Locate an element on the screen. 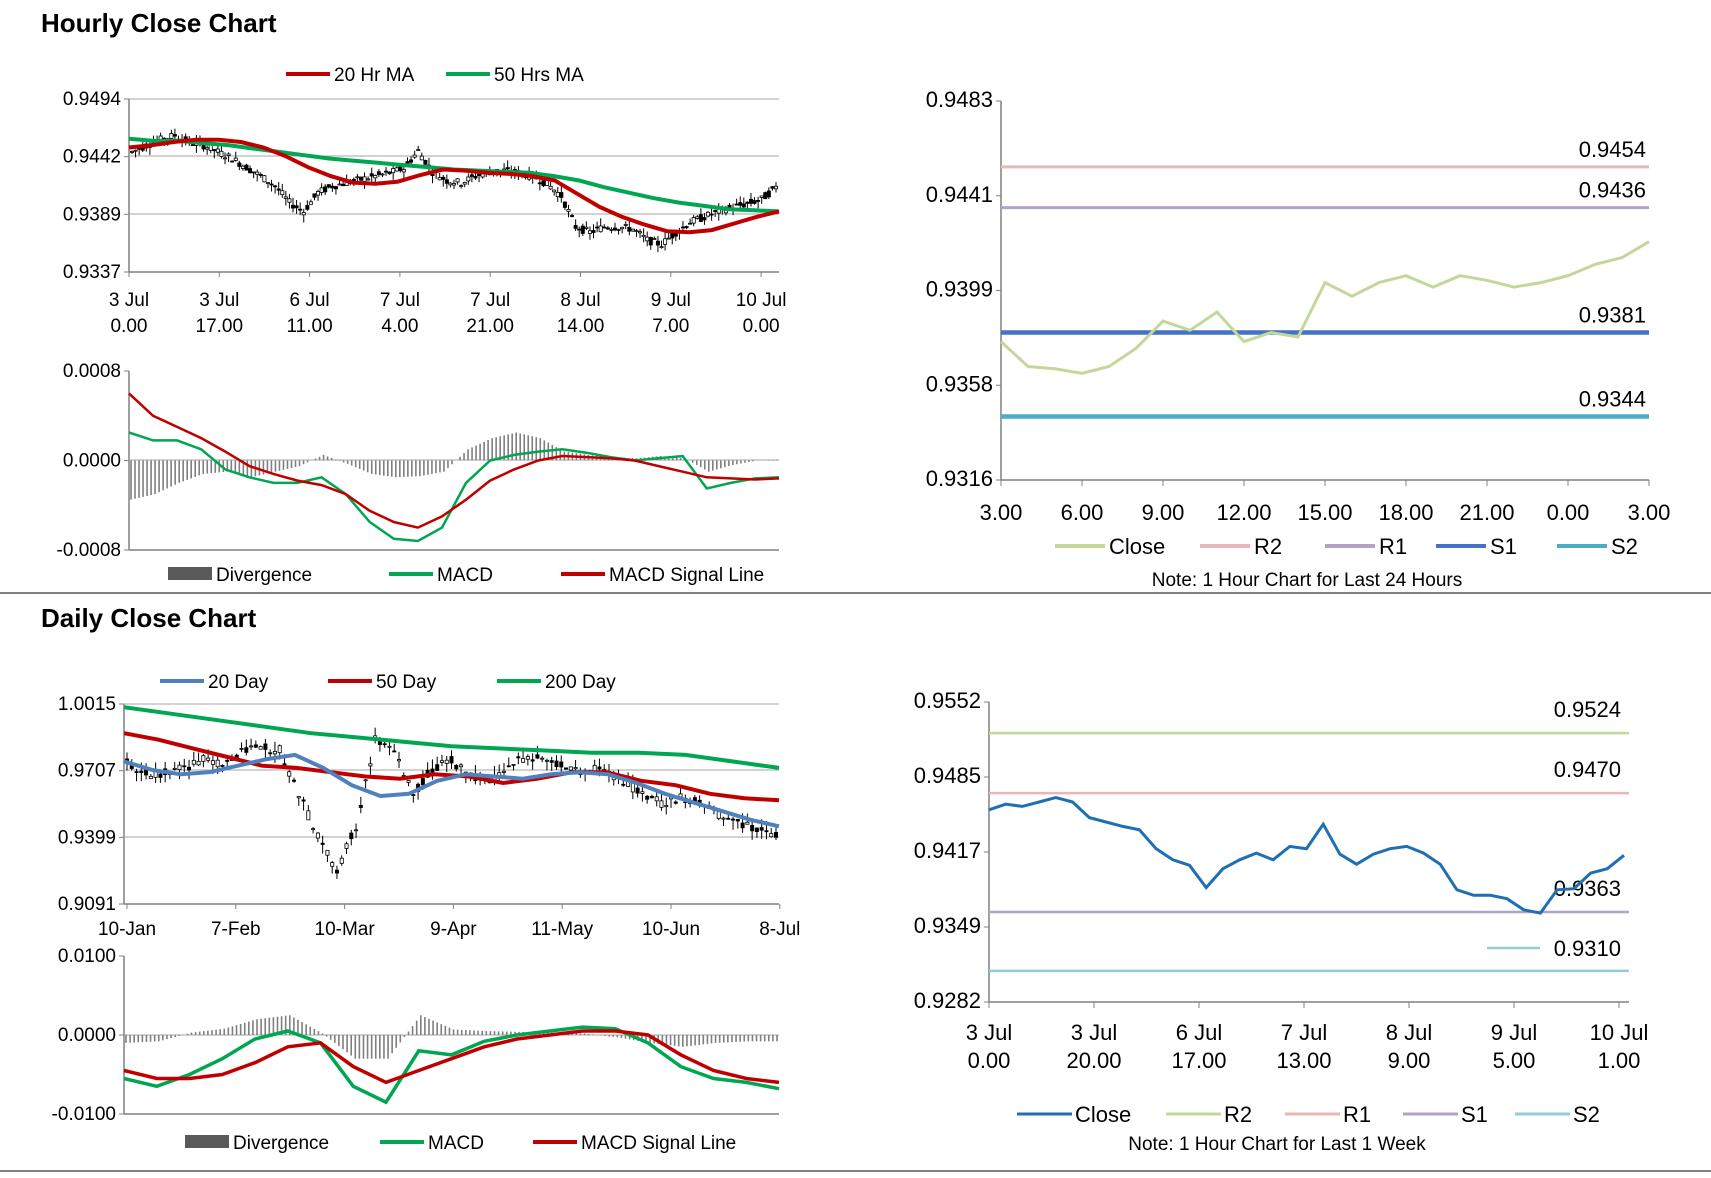 This screenshot has width=1711, height=1178. legend-label: 200 Day is located at coordinates (580, 682).